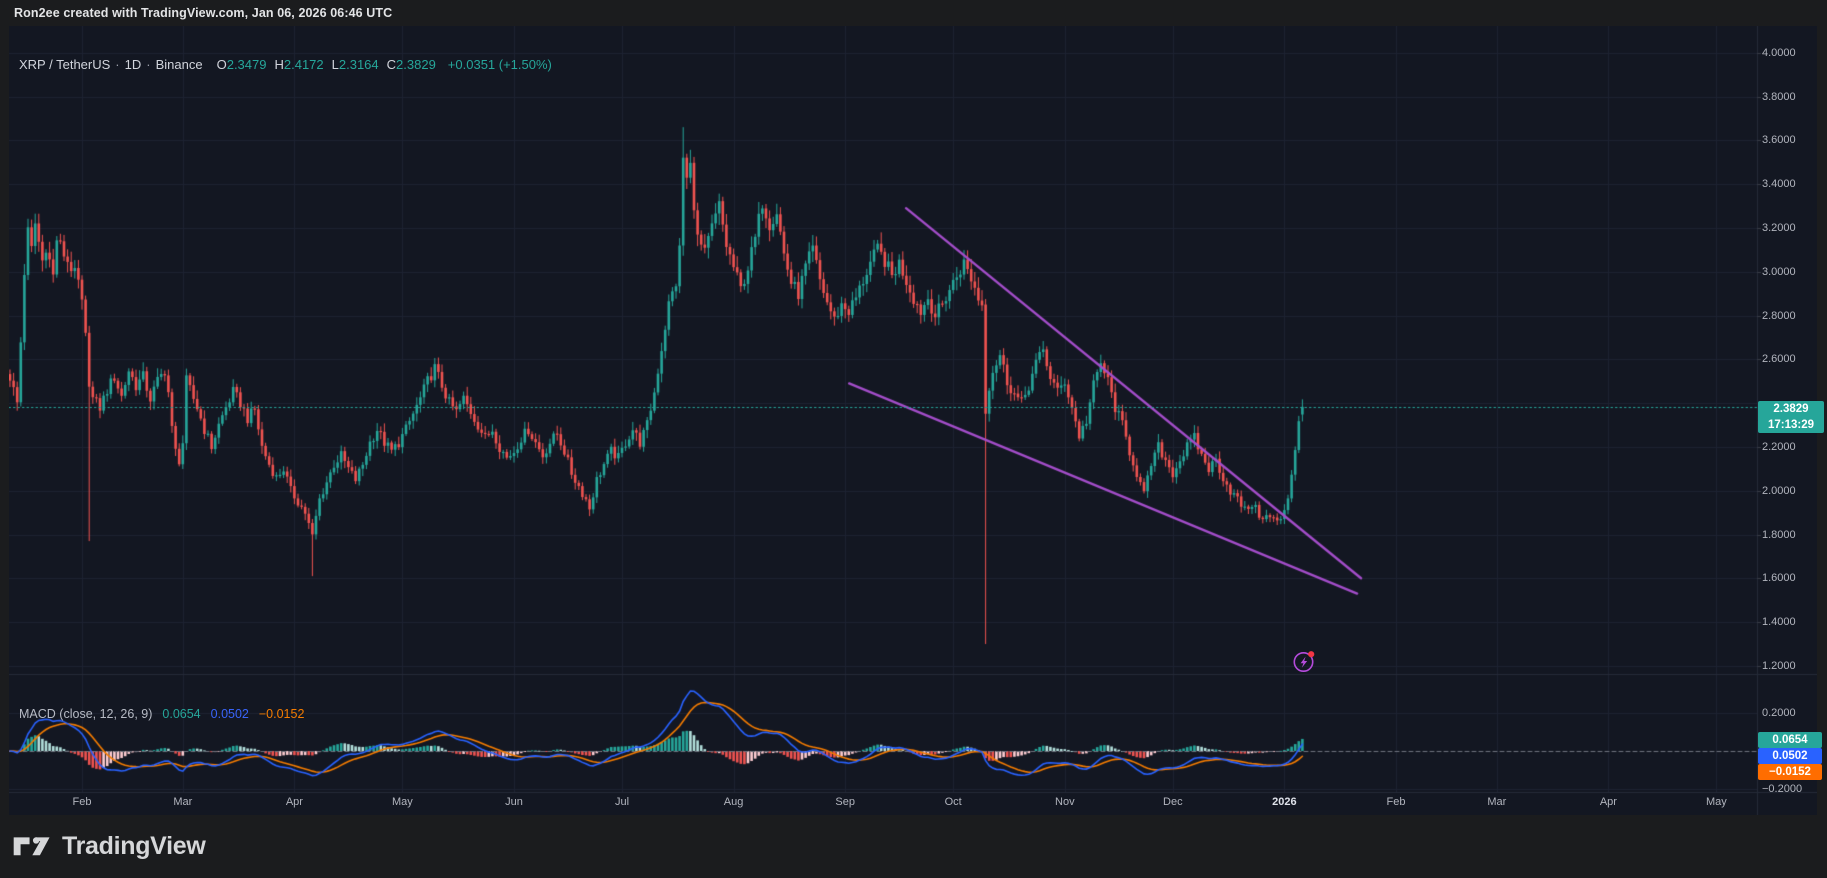 The image size is (1827, 878). I want to click on macd-value-badge: 0.0502, so click(1790, 756).